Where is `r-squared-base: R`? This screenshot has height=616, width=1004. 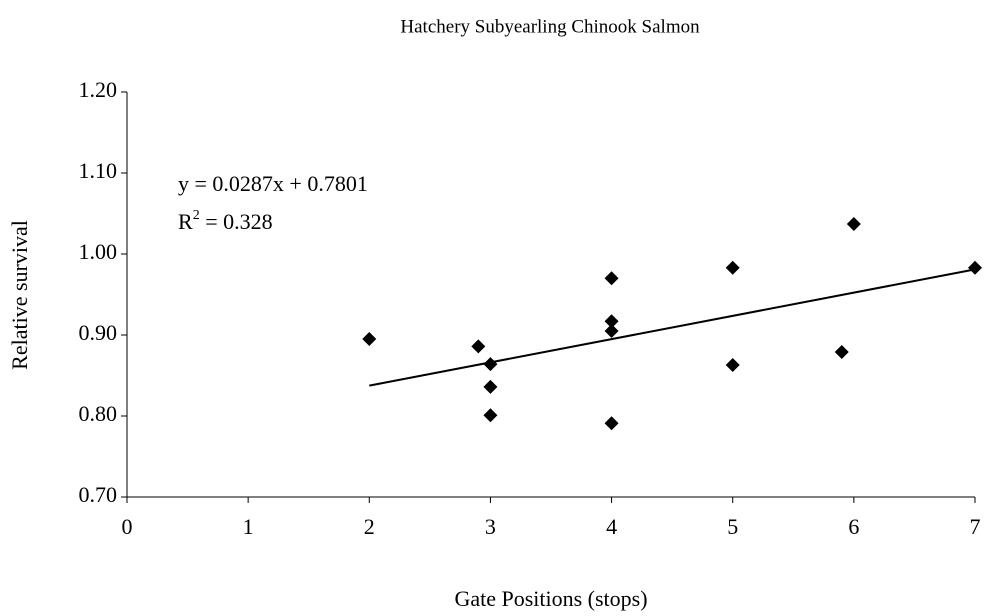 r-squared-base: R is located at coordinates (185, 221).